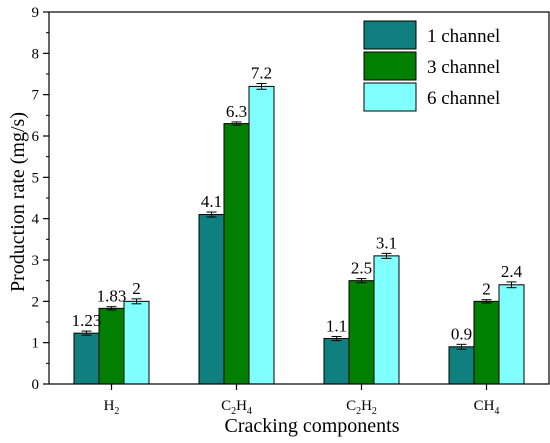 This screenshot has width=550, height=443. I want to click on y-tick-label: 2, so click(36, 302).